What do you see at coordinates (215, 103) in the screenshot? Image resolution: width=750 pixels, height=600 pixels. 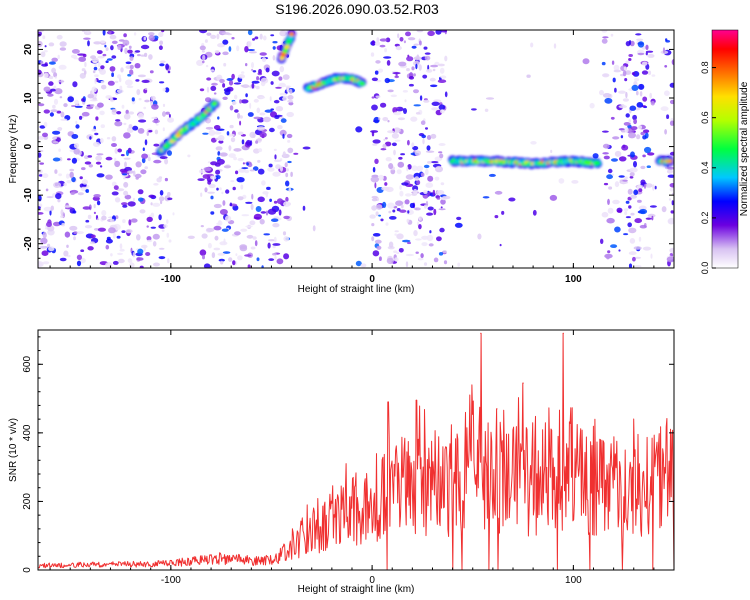 I see `ridge-core` at bounding box center [215, 103].